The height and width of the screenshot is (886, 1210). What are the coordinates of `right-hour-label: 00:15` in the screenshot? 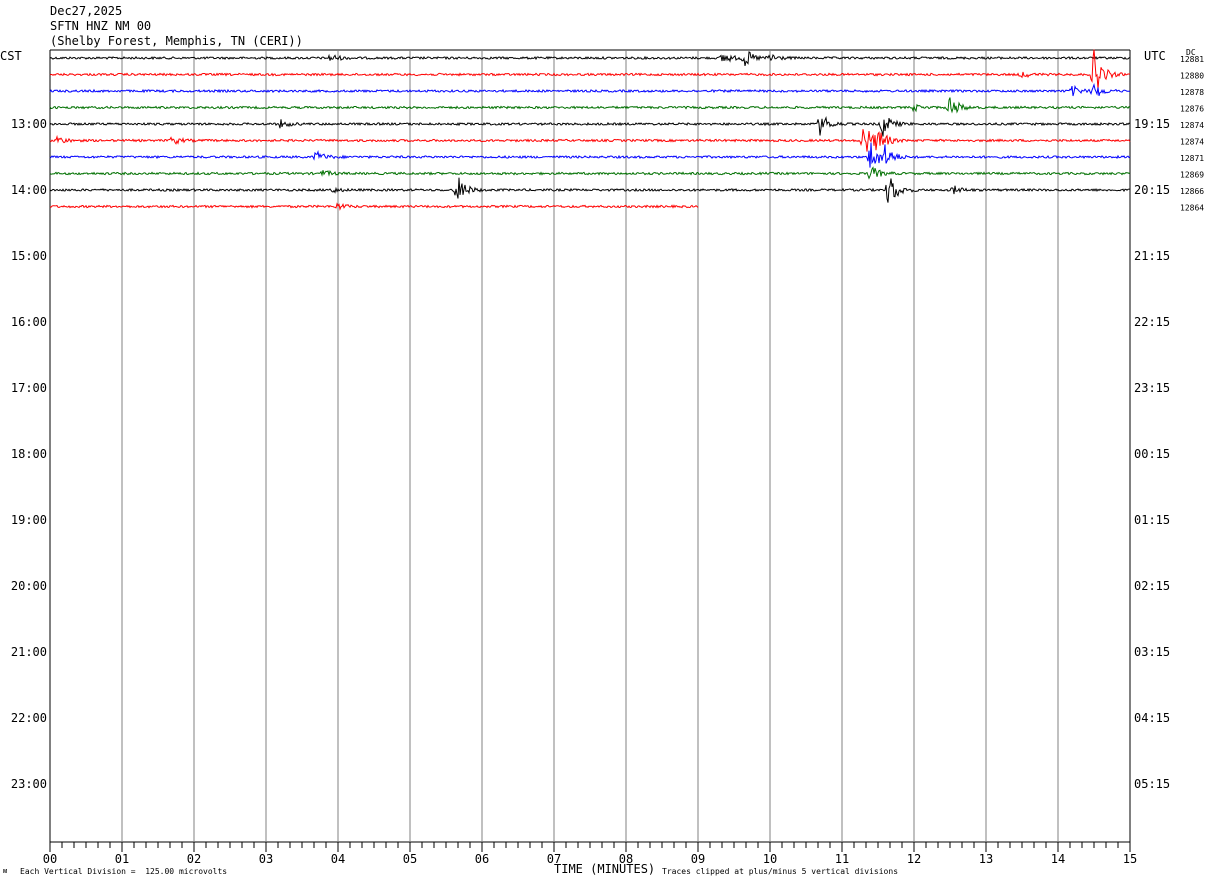 It's located at (1152, 454).